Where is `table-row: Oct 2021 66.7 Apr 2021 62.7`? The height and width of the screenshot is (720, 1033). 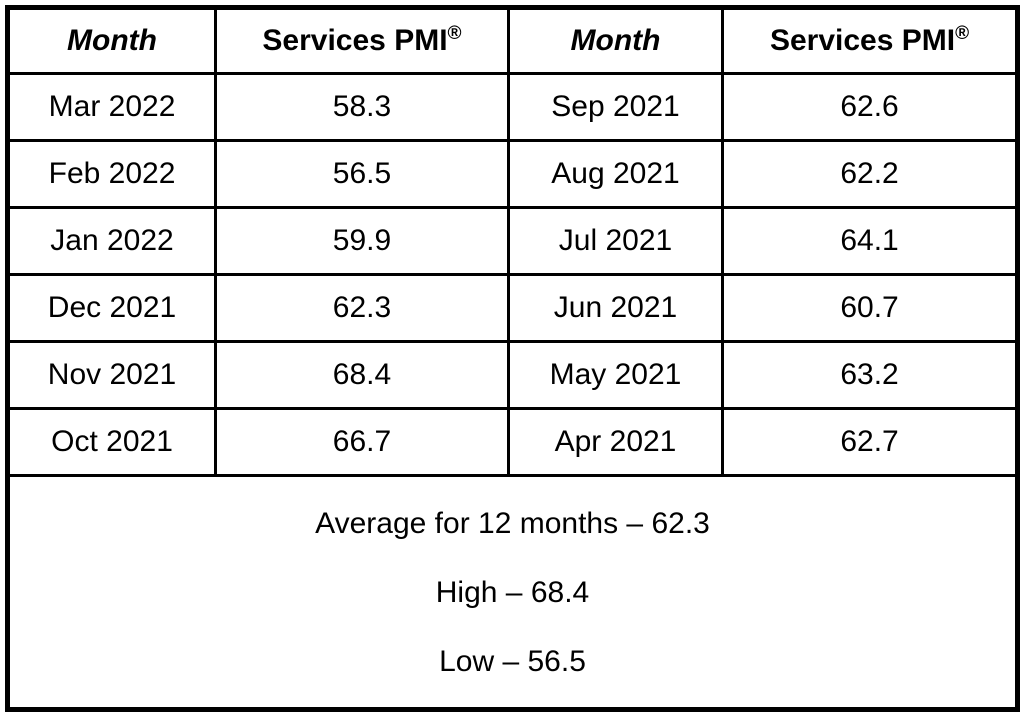 table-row: Oct 2021 66.7 Apr 2021 62.7 is located at coordinates (512, 442).